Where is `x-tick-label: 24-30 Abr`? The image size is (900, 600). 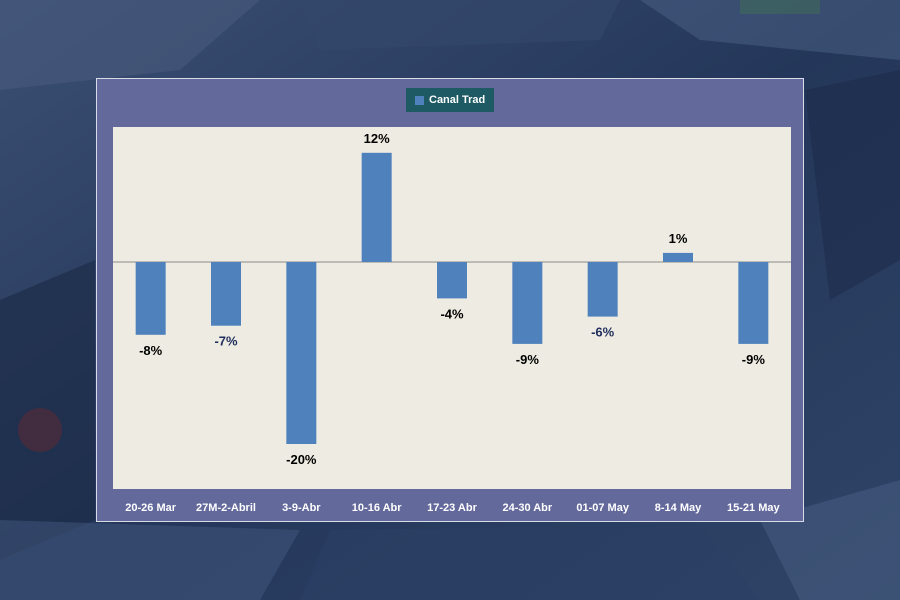 x-tick-label: 24-30 Abr is located at coordinates (527, 508).